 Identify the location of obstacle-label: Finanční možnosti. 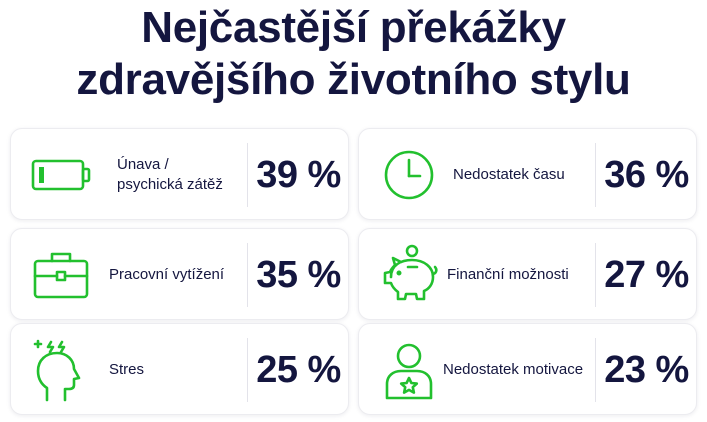
(508, 274).